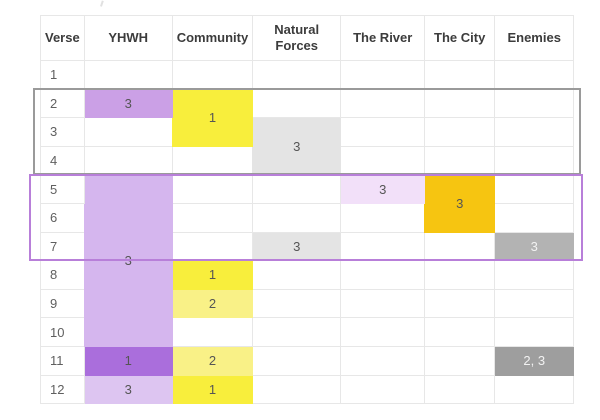 The image size is (600, 420). Describe the element at coordinates (383, 217) in the screenshot. I see `cell-the-river-v6` at that location.